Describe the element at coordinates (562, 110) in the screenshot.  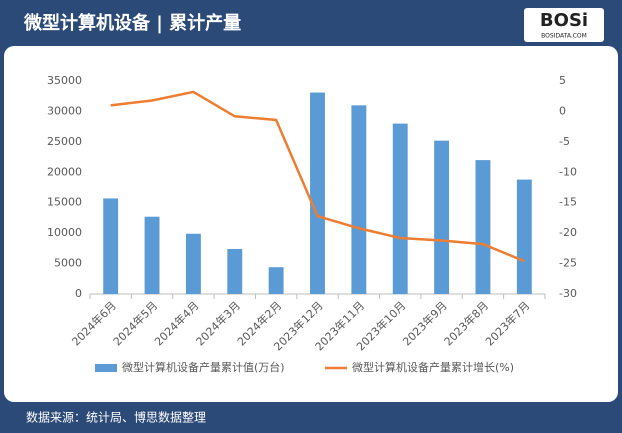
I see `y2-tick-label: 0` at that location.